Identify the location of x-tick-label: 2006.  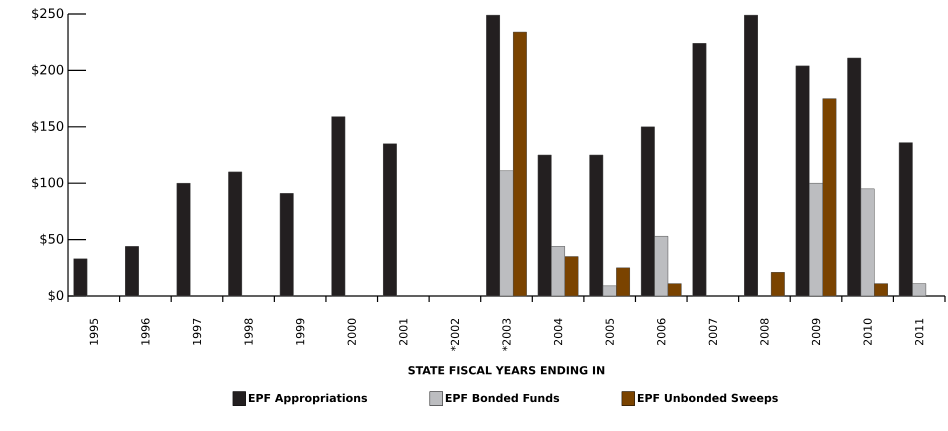
(661, 332).